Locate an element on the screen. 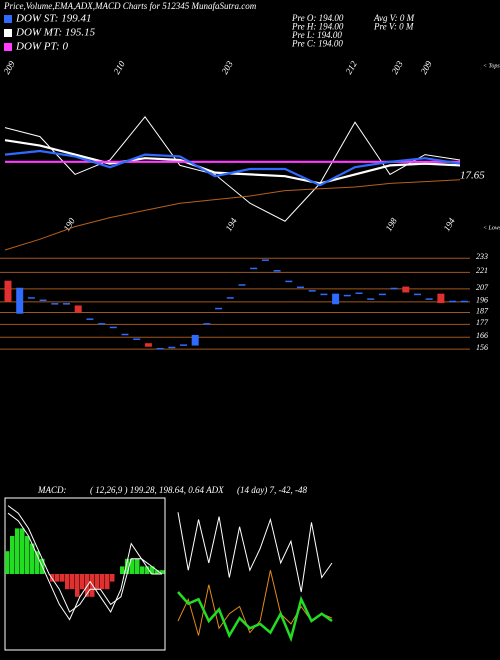  y-tick-label: 187 is located at coordinates (482, 310).